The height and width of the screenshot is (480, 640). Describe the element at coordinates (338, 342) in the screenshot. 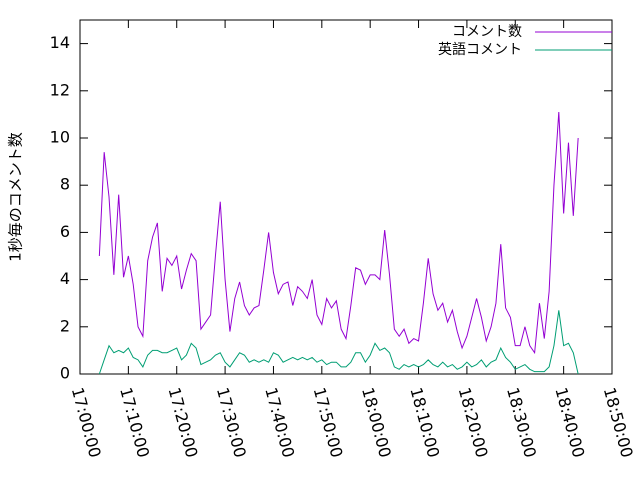

I see `series-line` at that location.